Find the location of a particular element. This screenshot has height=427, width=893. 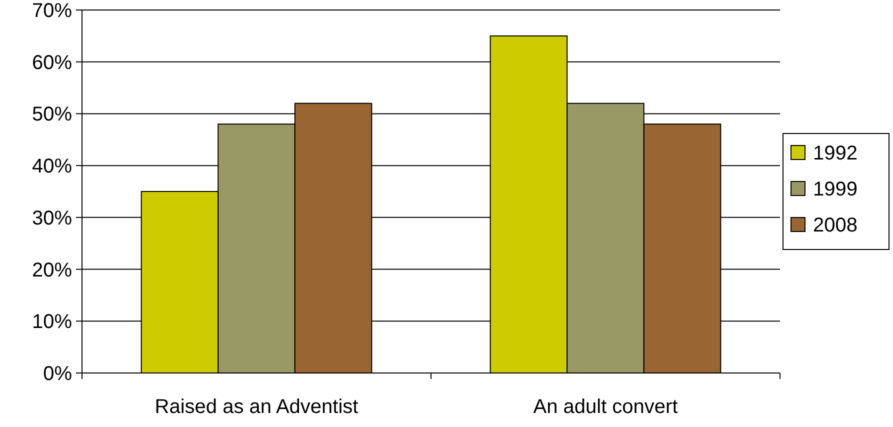

y-tick-label: 50% is located at coordinates (52, 115).